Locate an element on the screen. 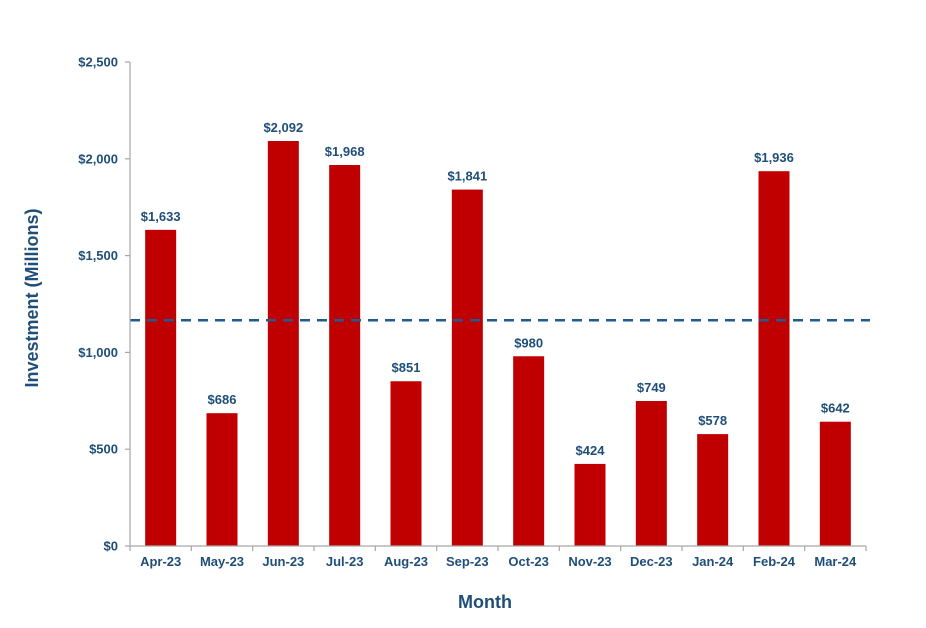 The height and width of the screenshot is (628, 926). y-tick-label-0: $0 is located at coordinates (111, 546).